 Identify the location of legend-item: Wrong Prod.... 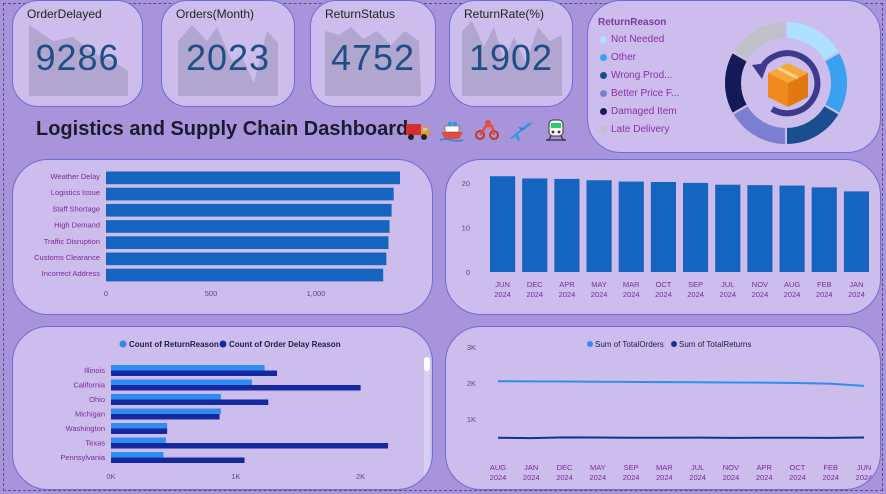
(636, 75).